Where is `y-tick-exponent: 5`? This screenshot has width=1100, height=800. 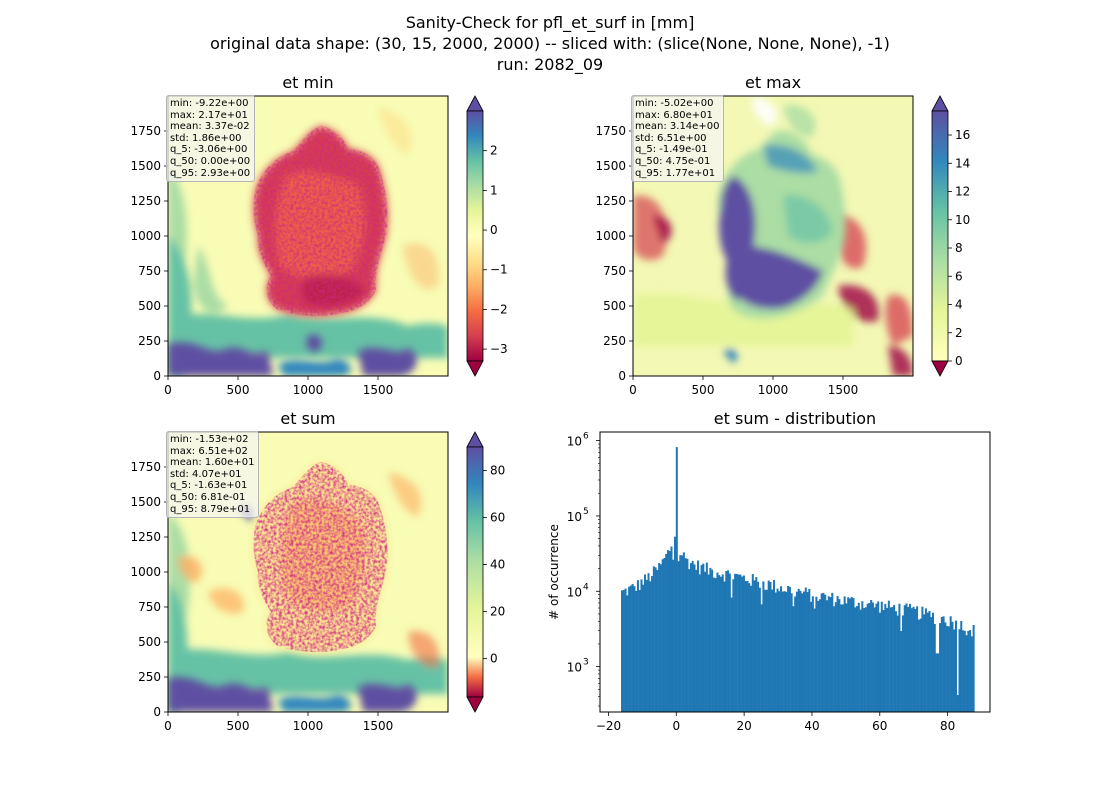
y-tick-exponent: 5 is located at coordinates (586, 512).